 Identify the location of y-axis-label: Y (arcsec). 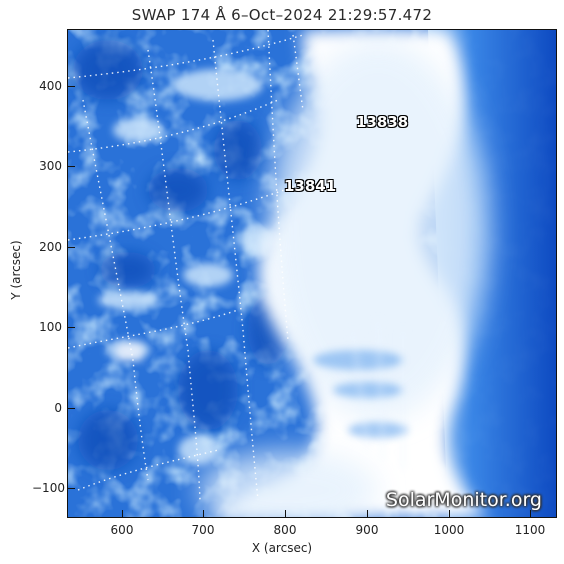
(16, 270).